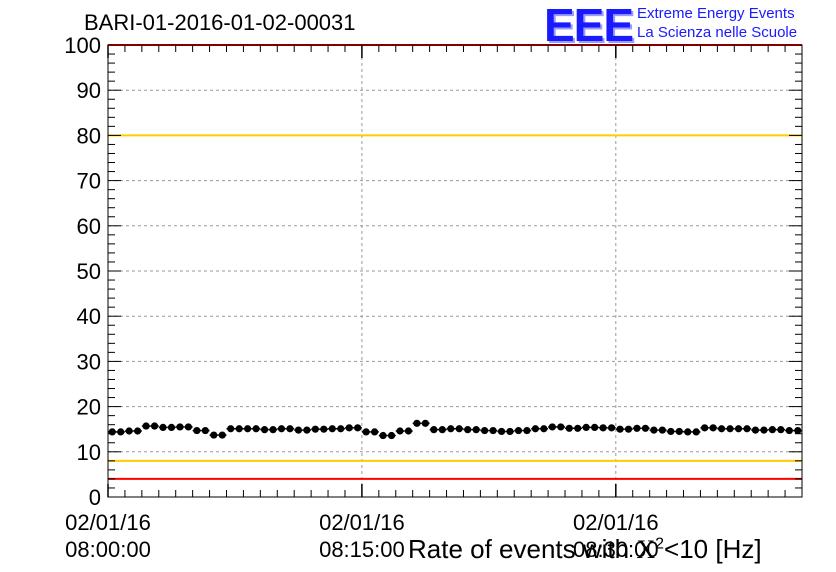  Describe the element at coordinates (220, 22) in the screenshot. I see `chart-title: BARI-01-2016-01-02-00031` at that location.